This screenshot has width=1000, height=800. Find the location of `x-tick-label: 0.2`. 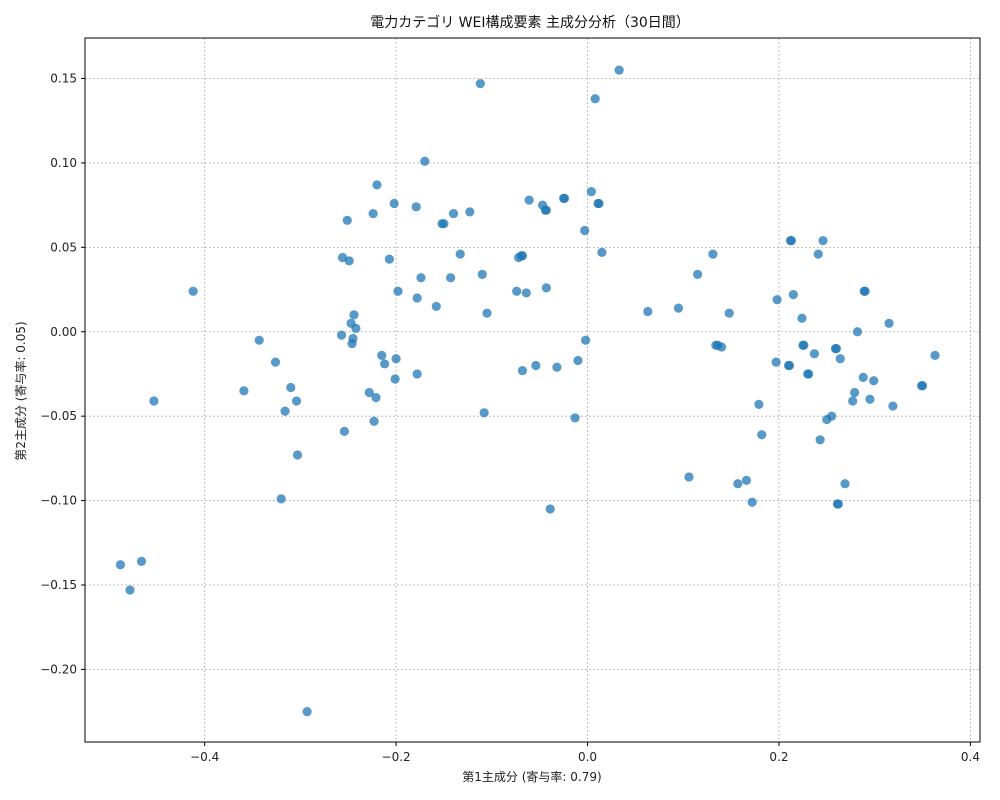

x-tick-label: 0.2 is located at coordinates (778, 757).